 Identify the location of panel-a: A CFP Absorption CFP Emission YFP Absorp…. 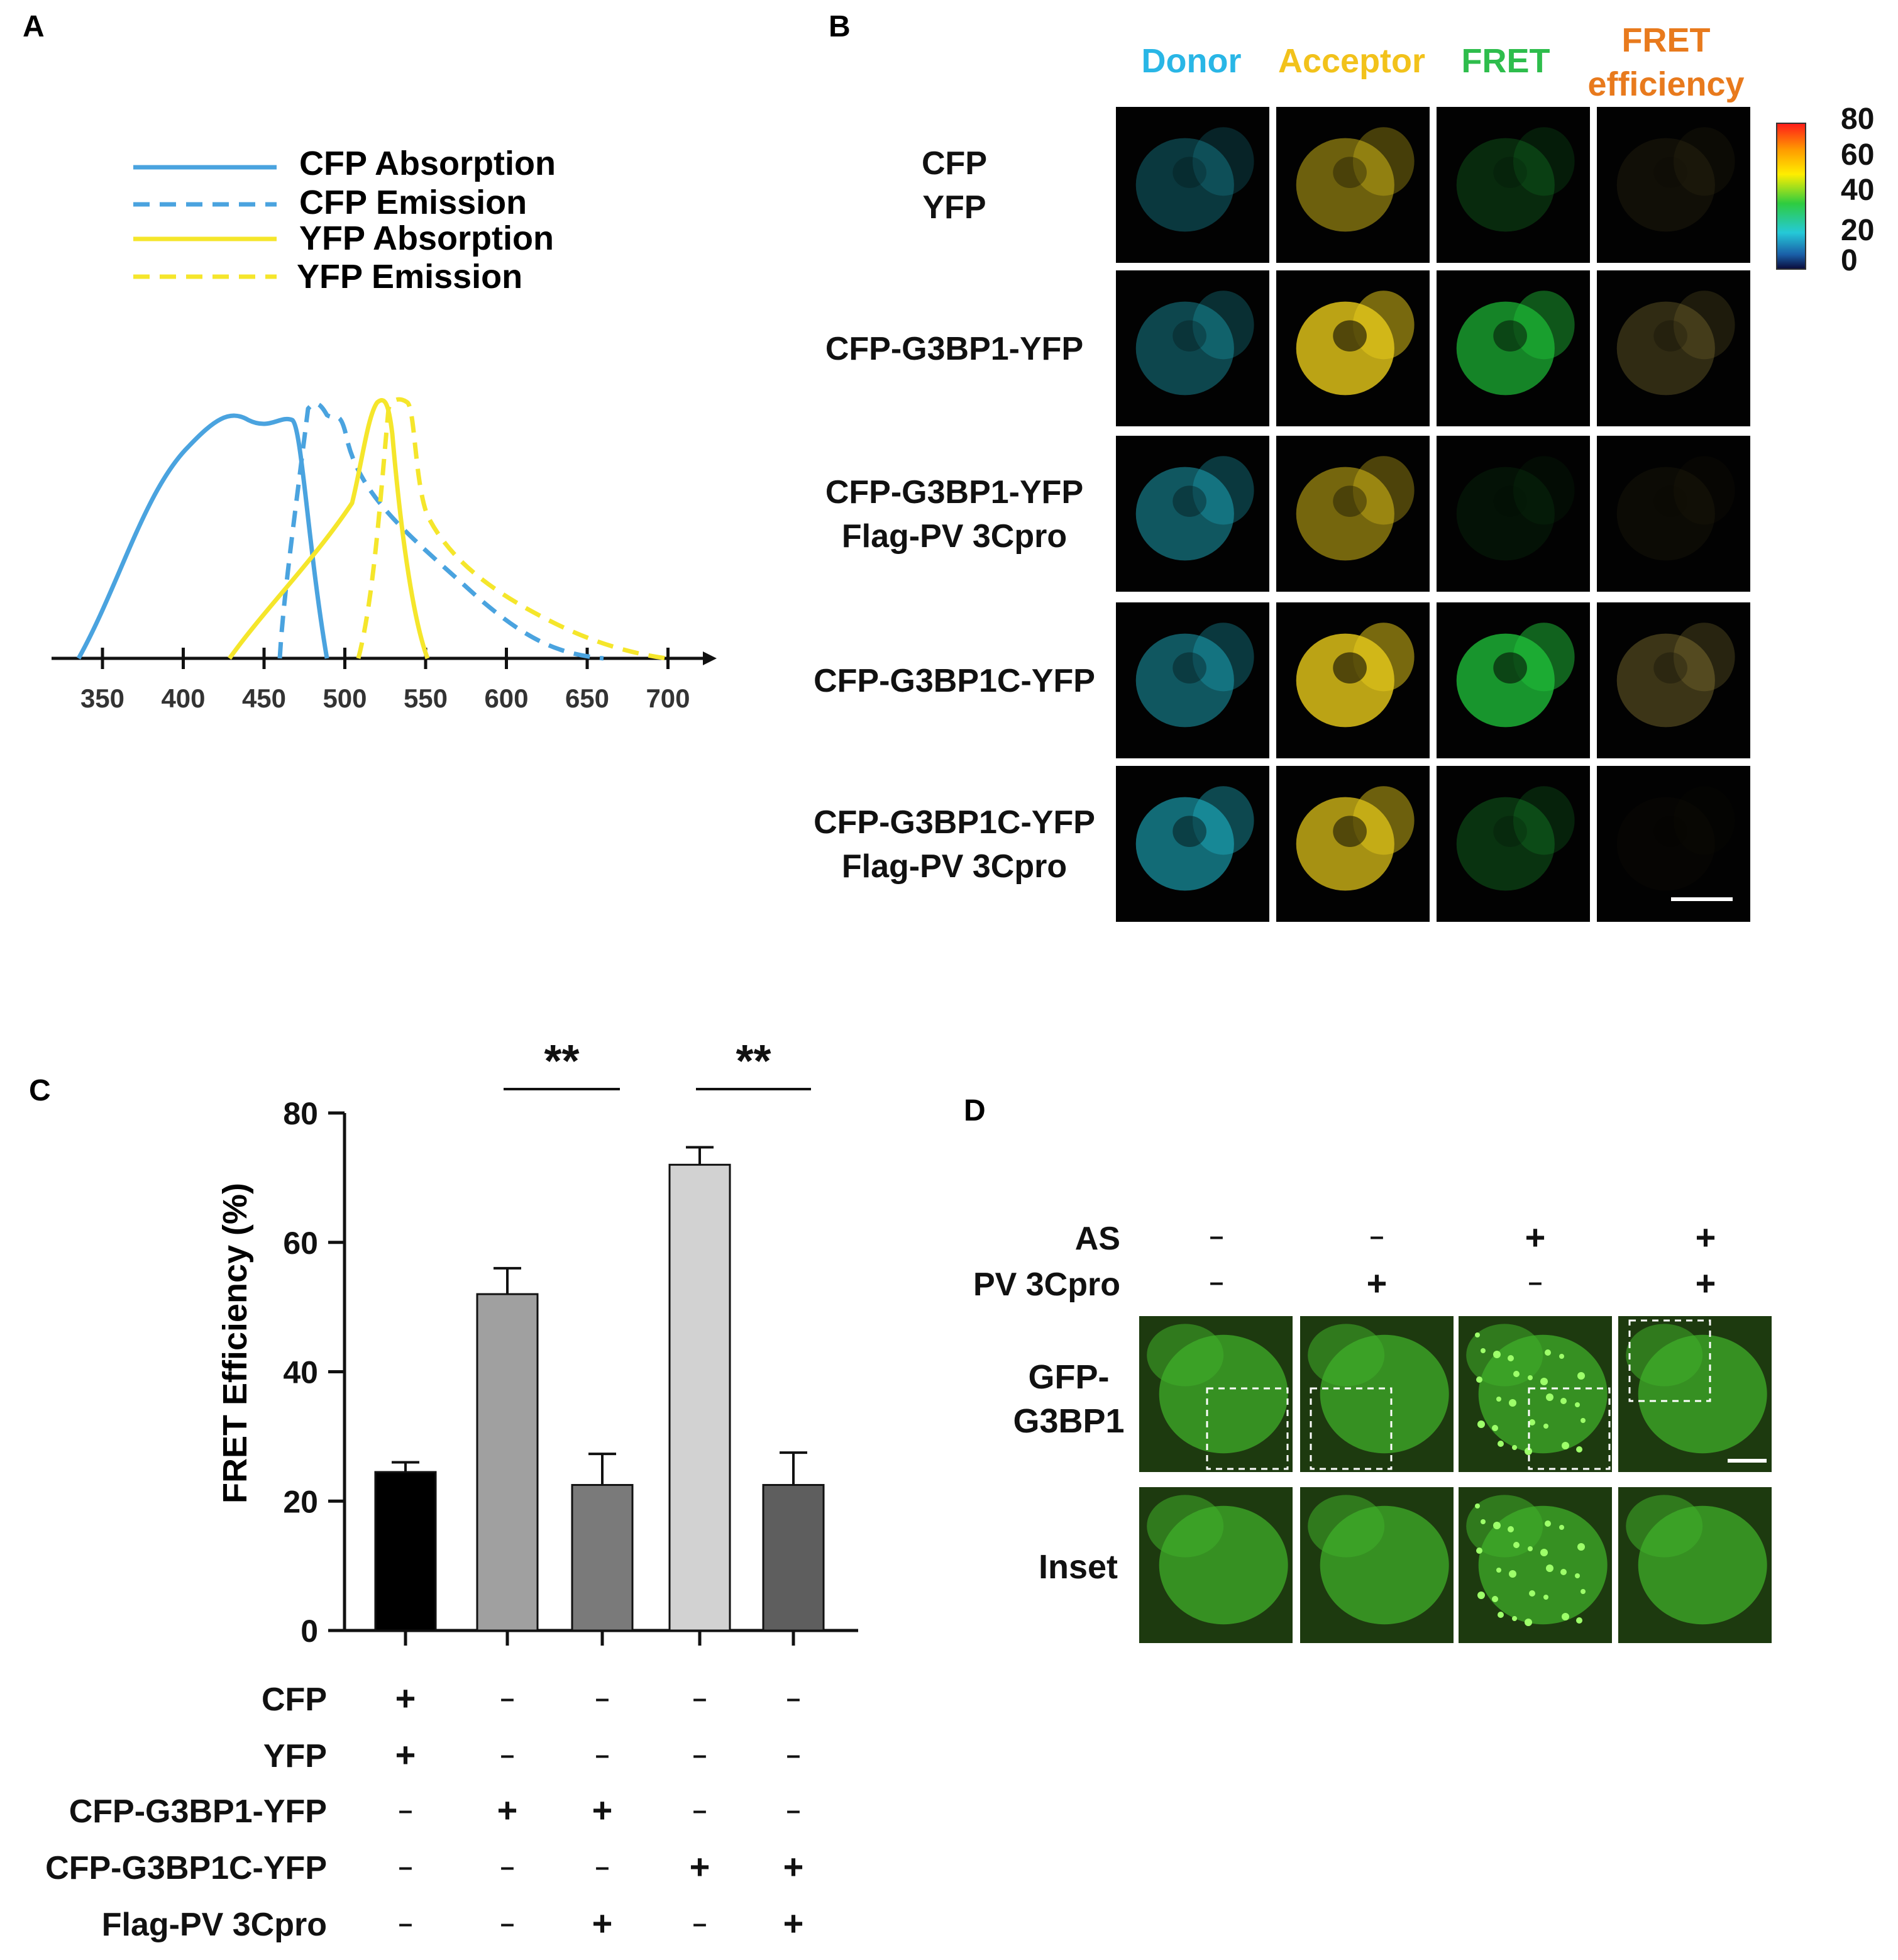
(370, 361).